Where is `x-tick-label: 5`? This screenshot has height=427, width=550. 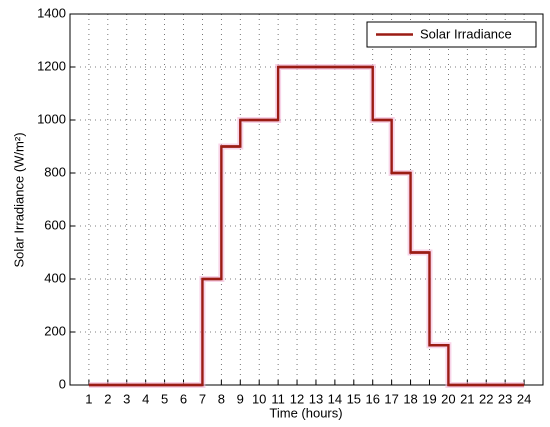 x-tick-label: 5 is located at coordinates (164, 398).